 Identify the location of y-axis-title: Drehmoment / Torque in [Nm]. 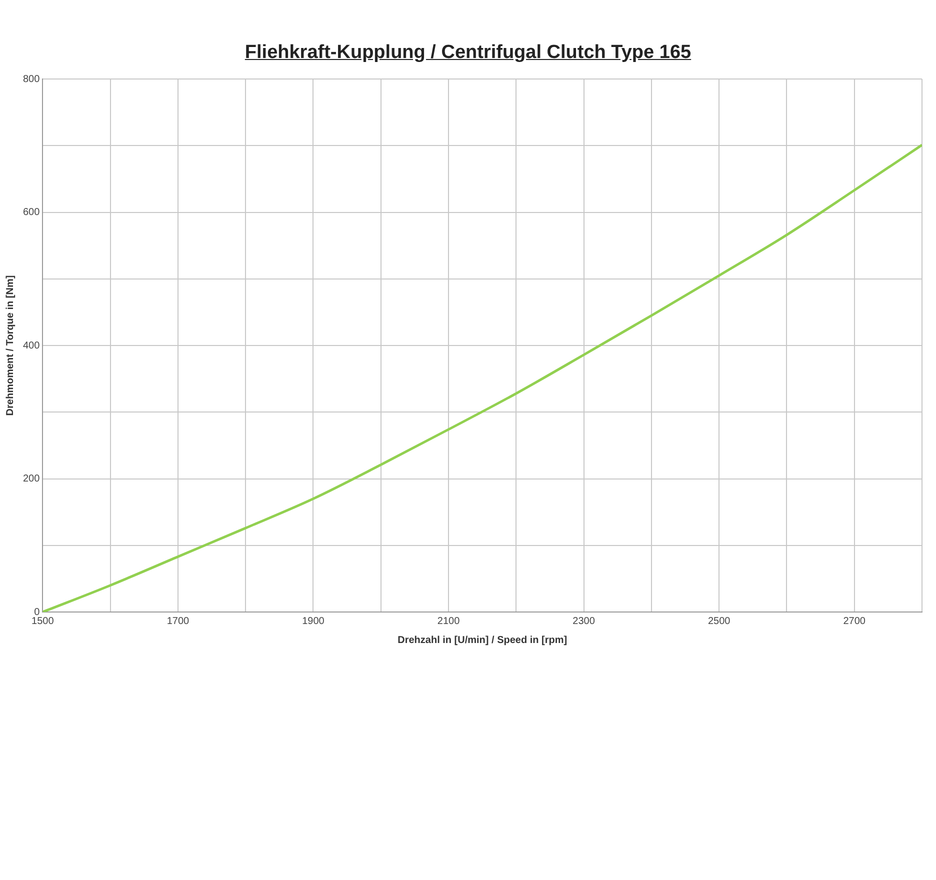
(10, 345).